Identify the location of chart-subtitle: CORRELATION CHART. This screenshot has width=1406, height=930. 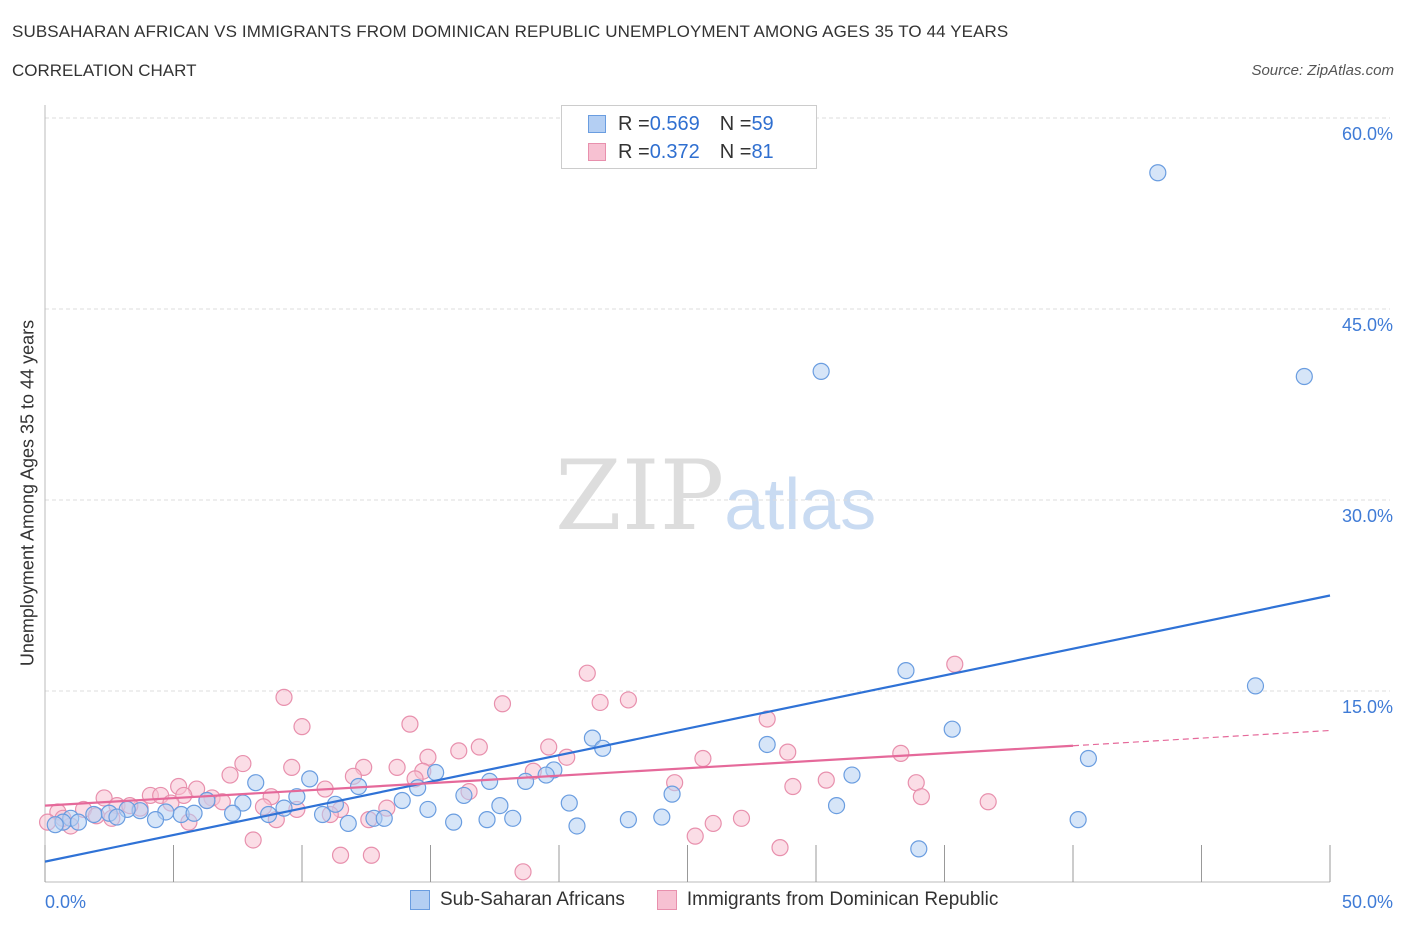
(104, 70).